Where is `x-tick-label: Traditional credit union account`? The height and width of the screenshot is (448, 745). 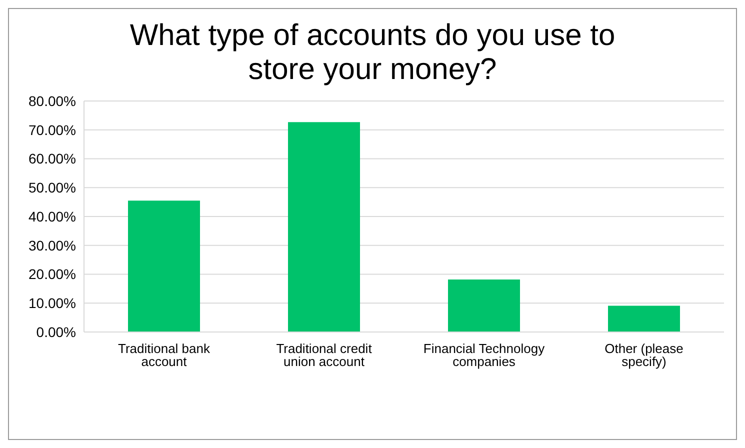
x-tick-label: Traditional credit union account is located at coordinates (324, 355).